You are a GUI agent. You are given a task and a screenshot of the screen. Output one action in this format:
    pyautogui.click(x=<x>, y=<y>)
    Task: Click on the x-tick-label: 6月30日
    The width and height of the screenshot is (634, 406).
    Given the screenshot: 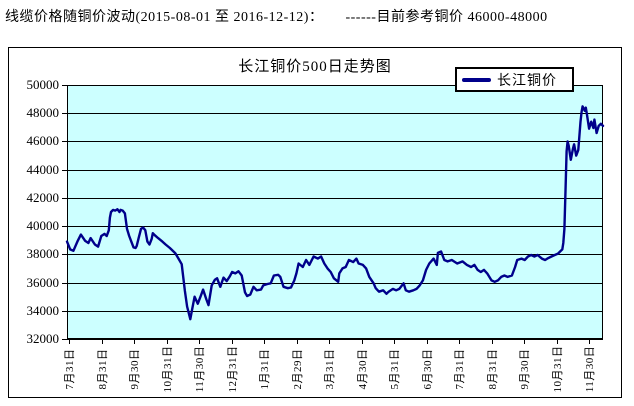 What is the action you would take?
    pyautogui.click(x=427, y=369)
    